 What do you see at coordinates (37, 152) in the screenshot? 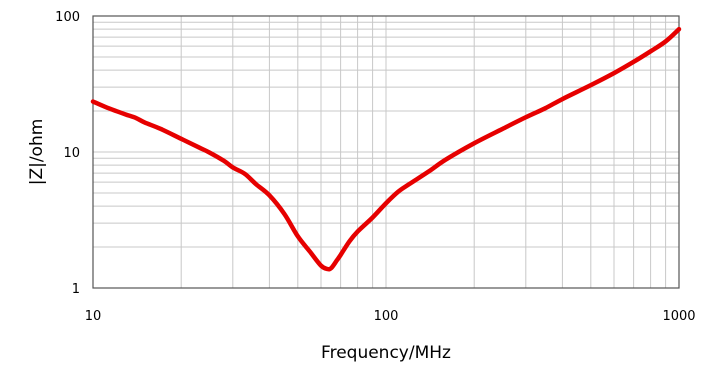
I see `y-axis-title: |Z|/ohm` at bounding box center [37, 152].